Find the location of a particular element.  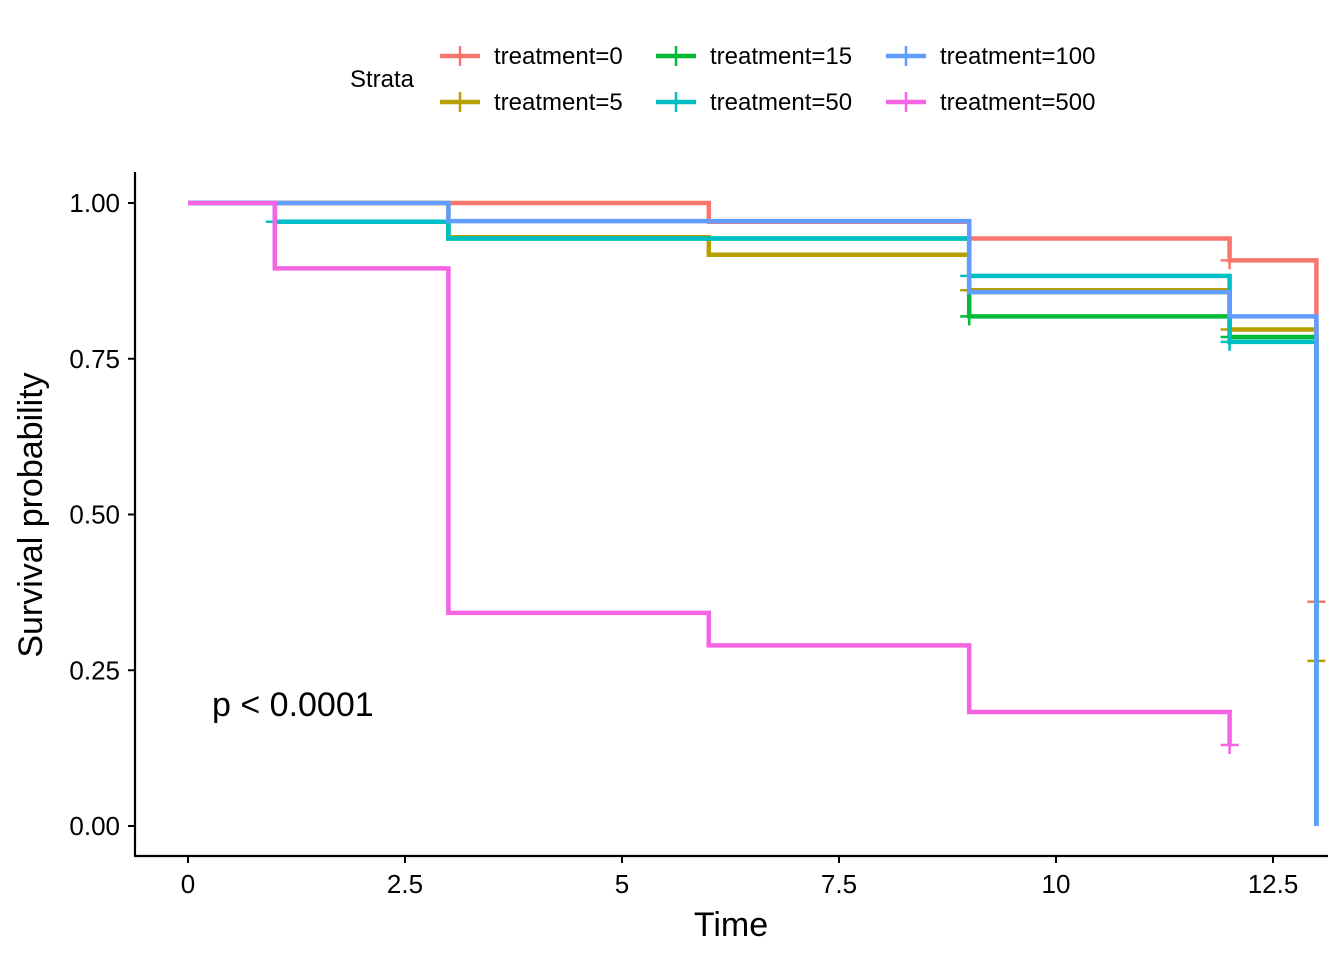

legend-item: treatment=15 is located at coordinates (754, 56).